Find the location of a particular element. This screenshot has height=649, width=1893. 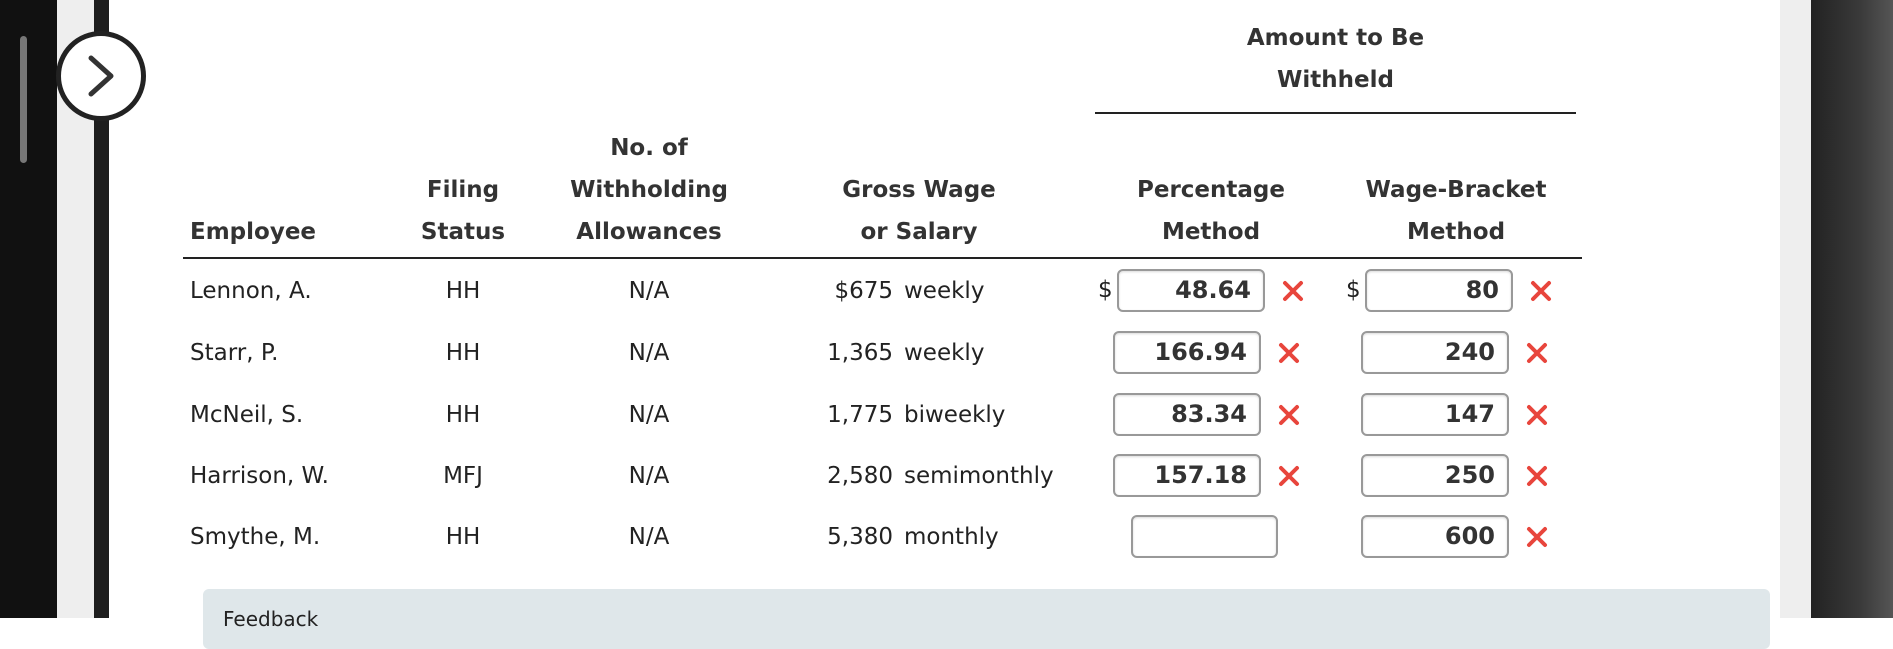

header-line: Percentage is located at coordinates (1211, 190).